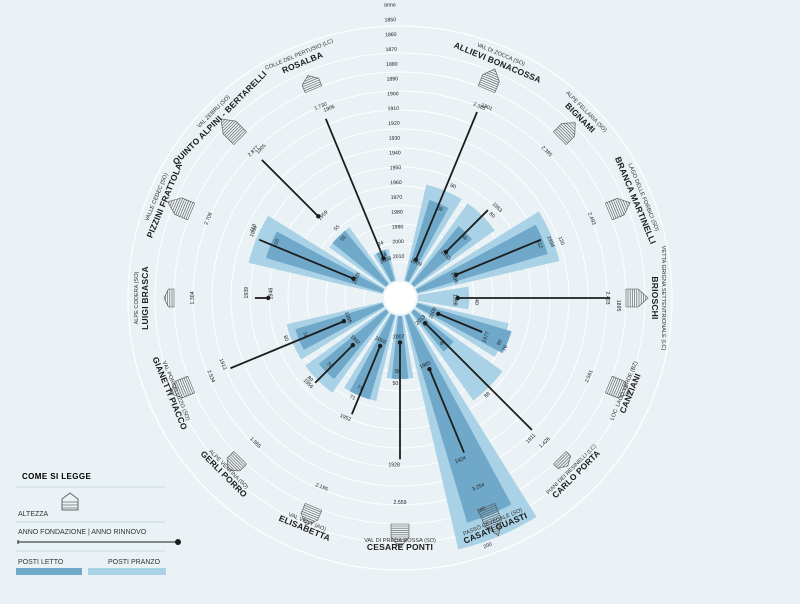  I want to click on meals-label: 88, so click(487, 395).